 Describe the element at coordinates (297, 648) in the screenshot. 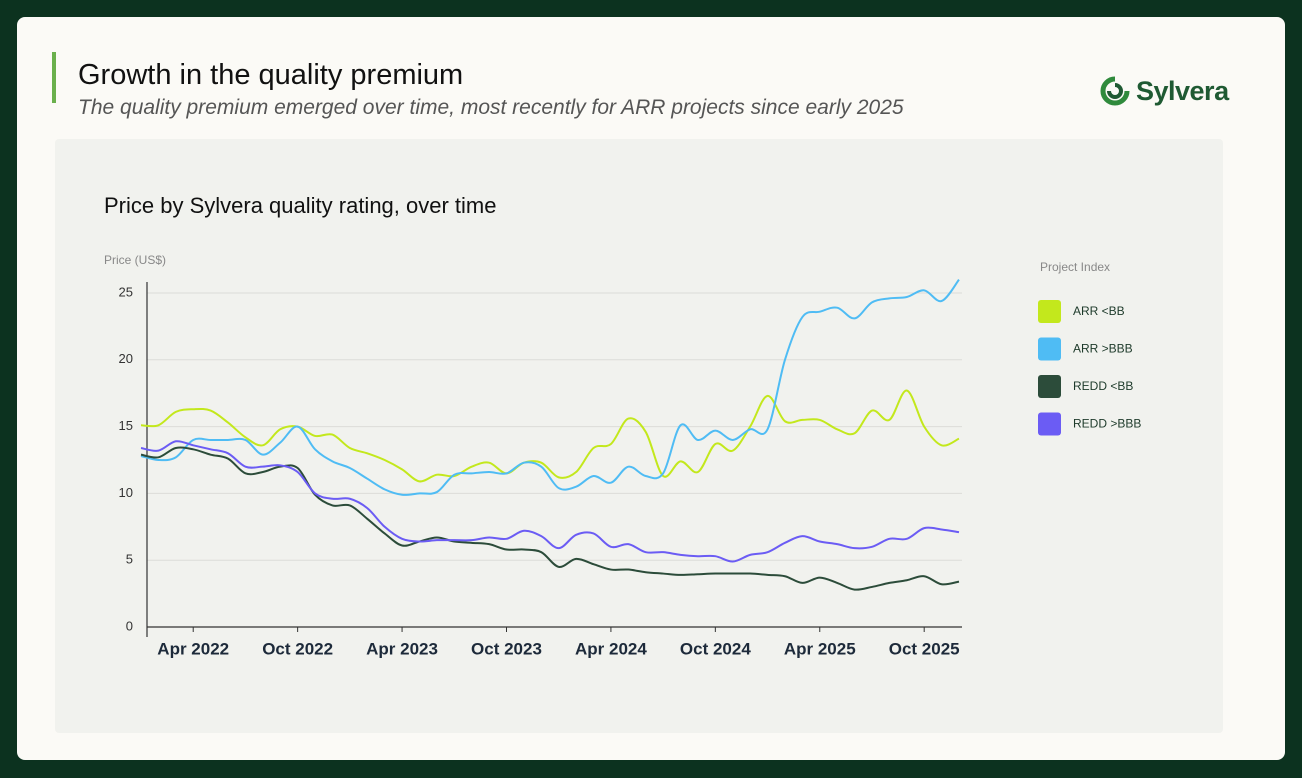

I see `x-tick-label: Oct 2022` at that location.